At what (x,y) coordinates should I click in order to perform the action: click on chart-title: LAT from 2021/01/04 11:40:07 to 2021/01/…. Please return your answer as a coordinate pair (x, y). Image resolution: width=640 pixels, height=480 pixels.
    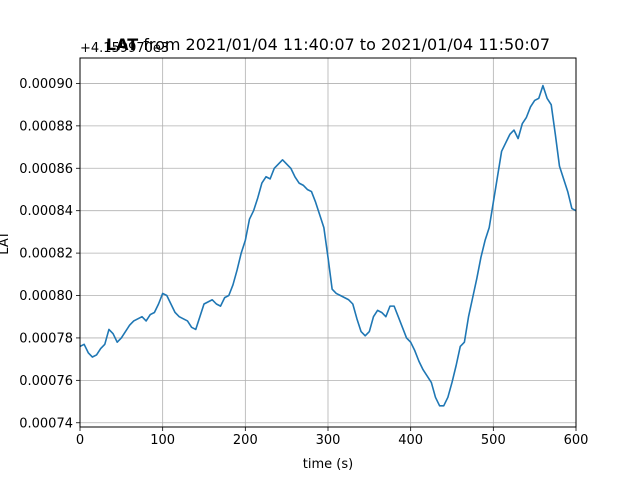
    Looking at the image, I should click on (328, 44).